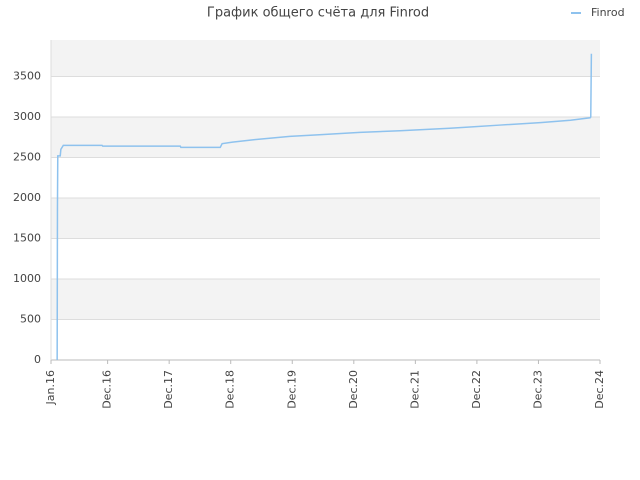 The image size is (640, 480). I want to click on x-tick-label: Dec.23, so click(537, 389).